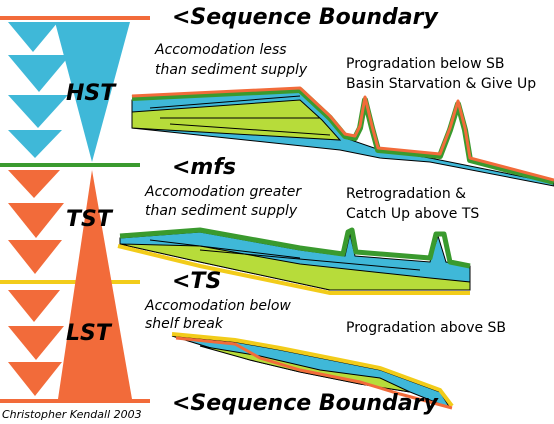 The height and width of the screenshot is (424, 554). Describe the element at coordinates (217, 306) in the screenshot. I see `note: Accomodation below` at that location.